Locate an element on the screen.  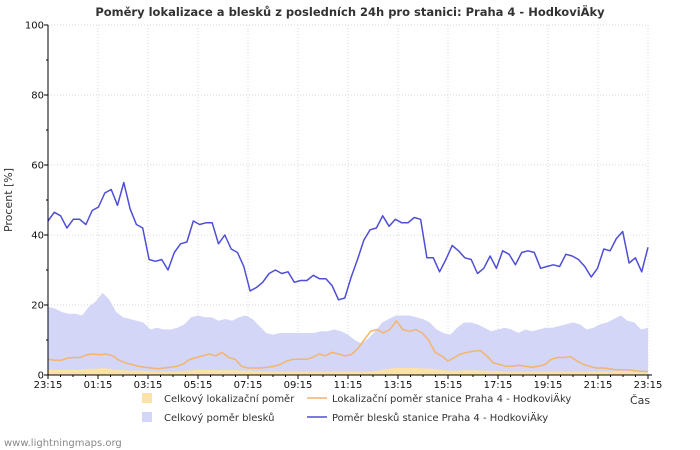
legend-swatch-total-strokes is located at coordinates (147, 417).